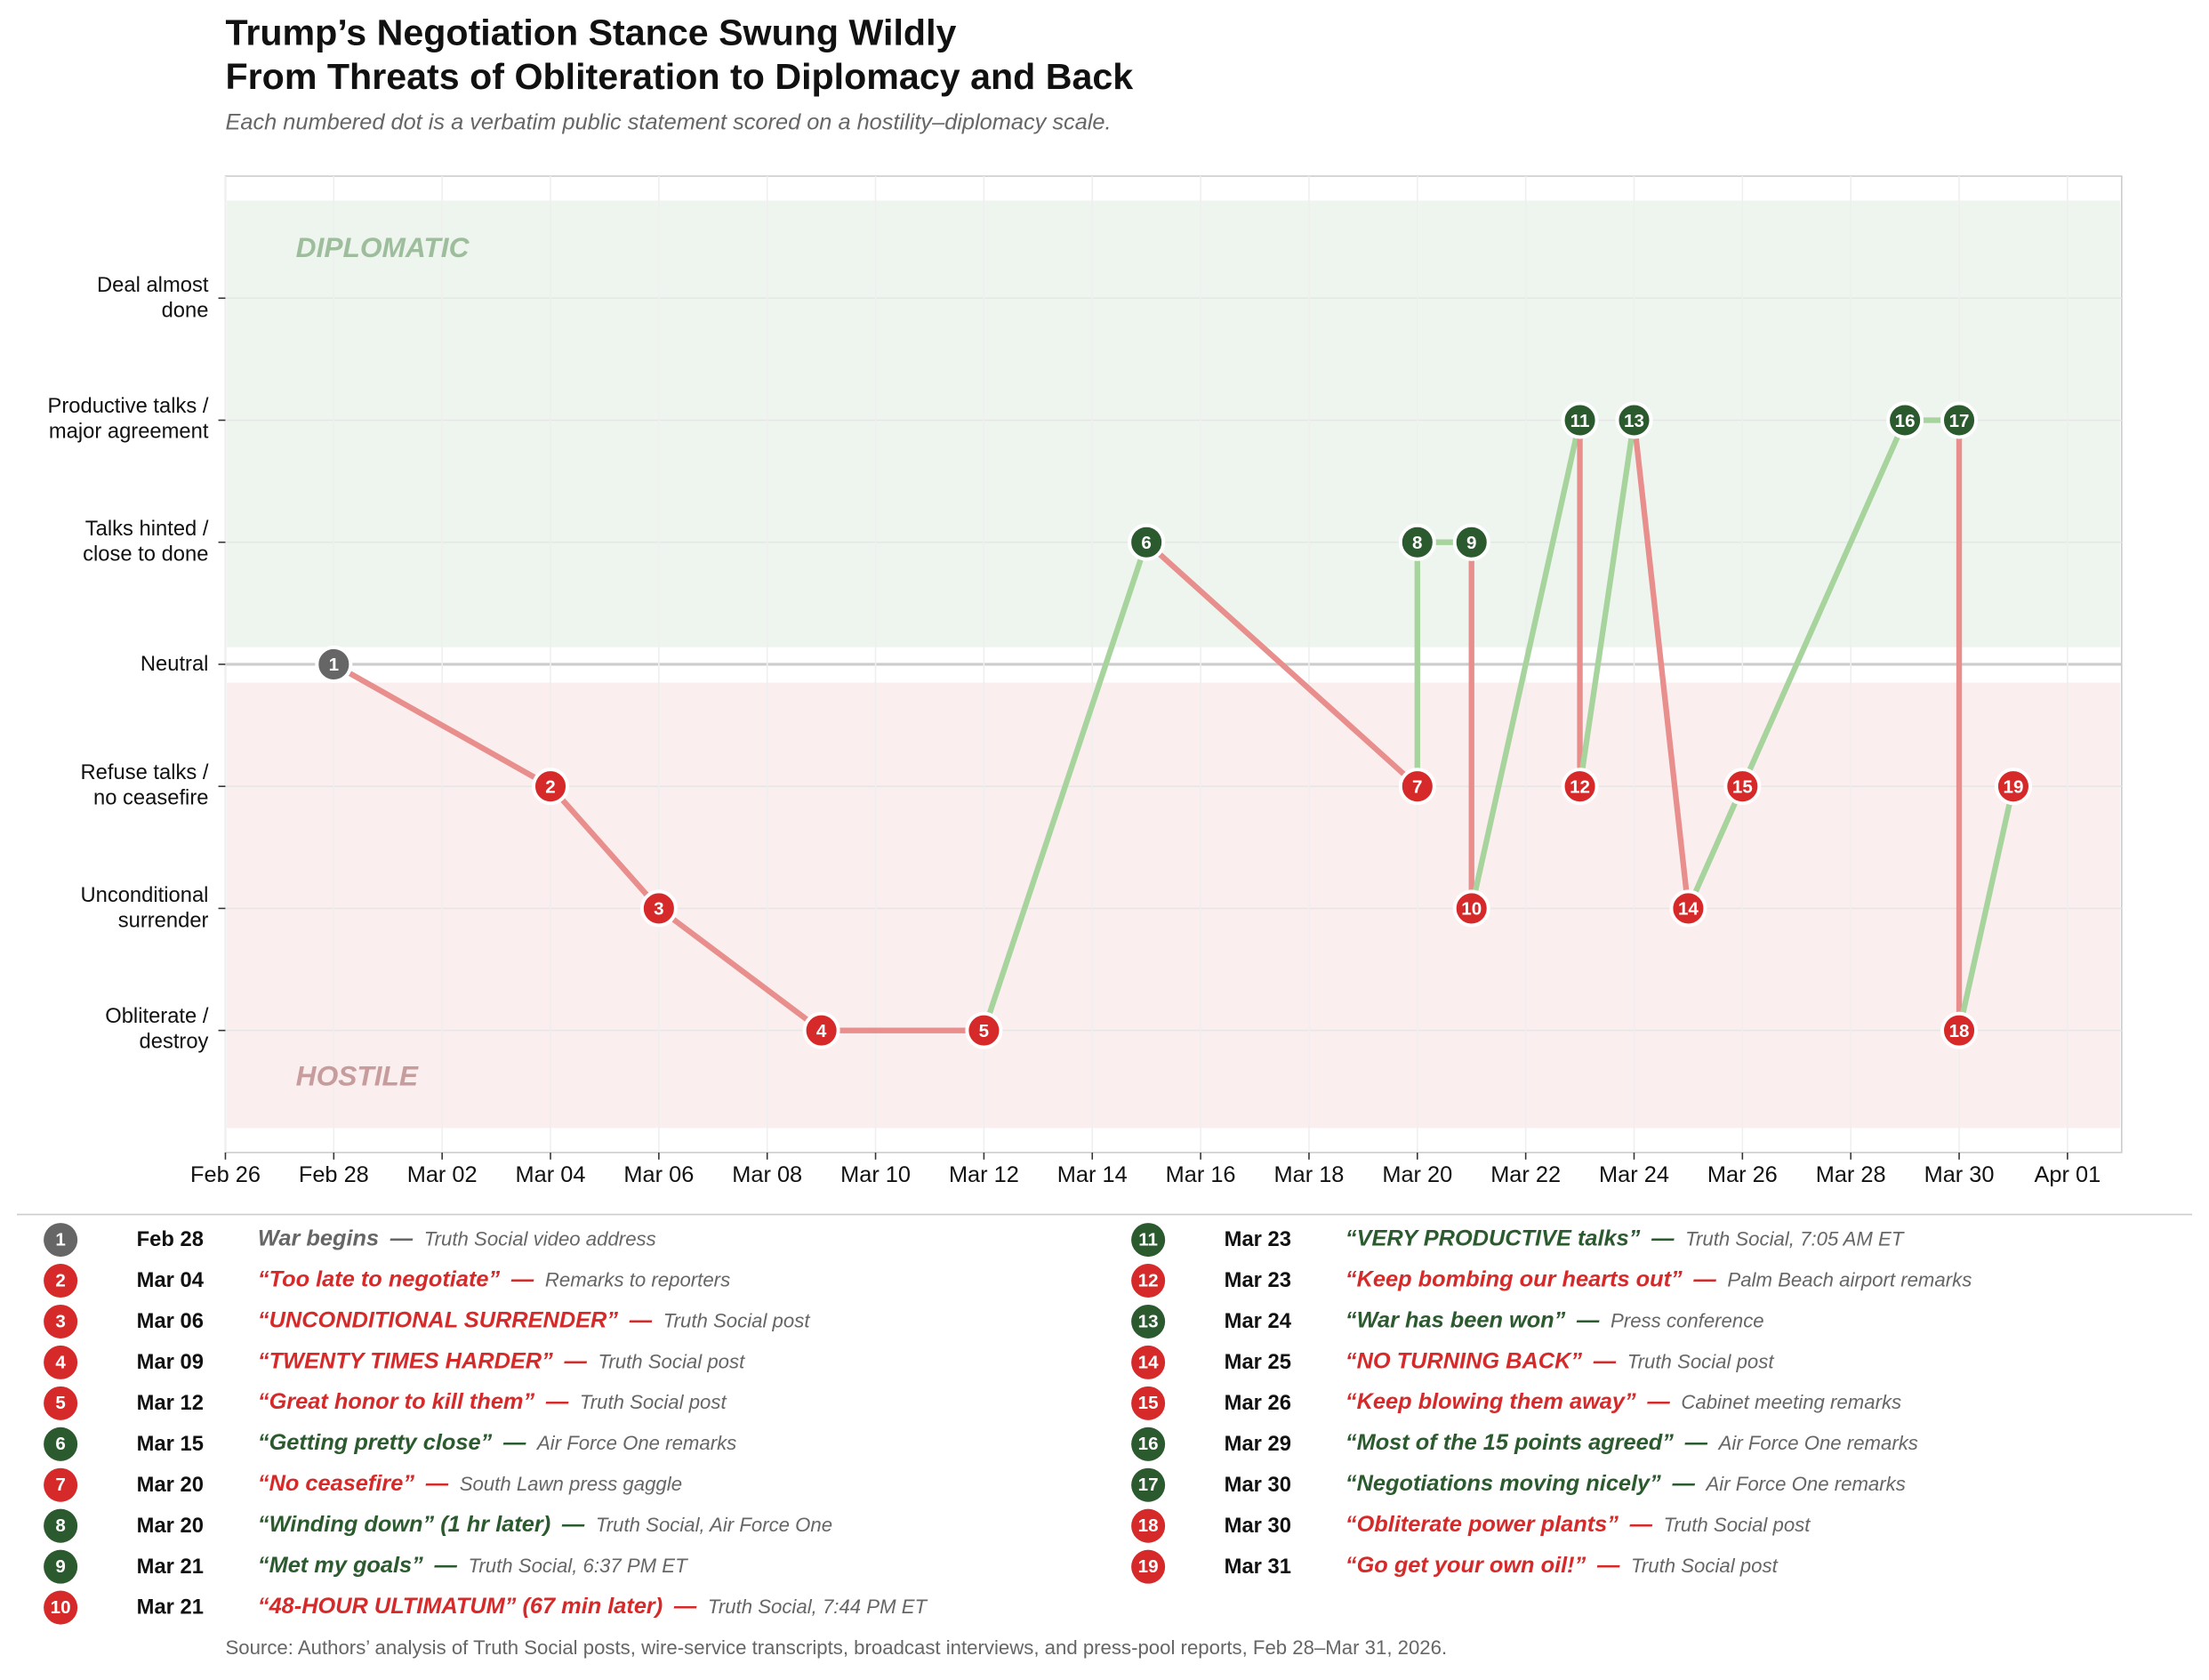 The width and height of the screenshot is (2209, 1680). Describe the element at coordinates (1503, 1484) in the screenshot. I see `legend-quote: “Negotiations moving nicely”` at that location.